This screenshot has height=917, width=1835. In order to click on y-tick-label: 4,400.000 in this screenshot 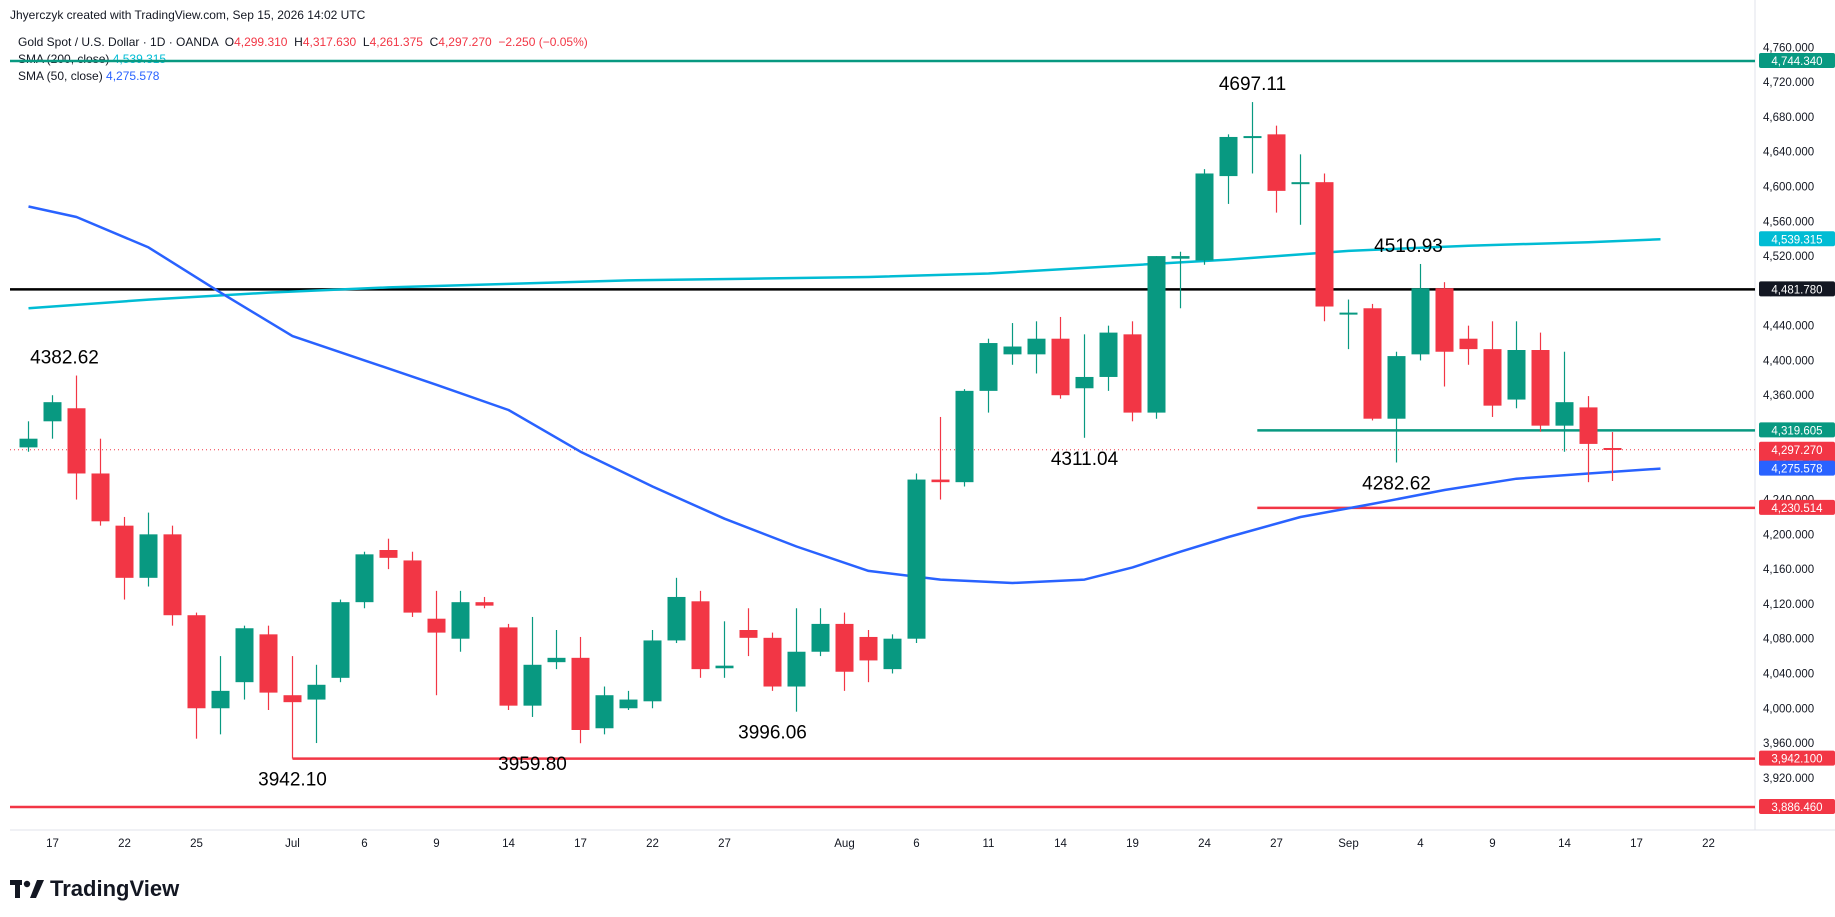, I will do `click(1788, 361)`.